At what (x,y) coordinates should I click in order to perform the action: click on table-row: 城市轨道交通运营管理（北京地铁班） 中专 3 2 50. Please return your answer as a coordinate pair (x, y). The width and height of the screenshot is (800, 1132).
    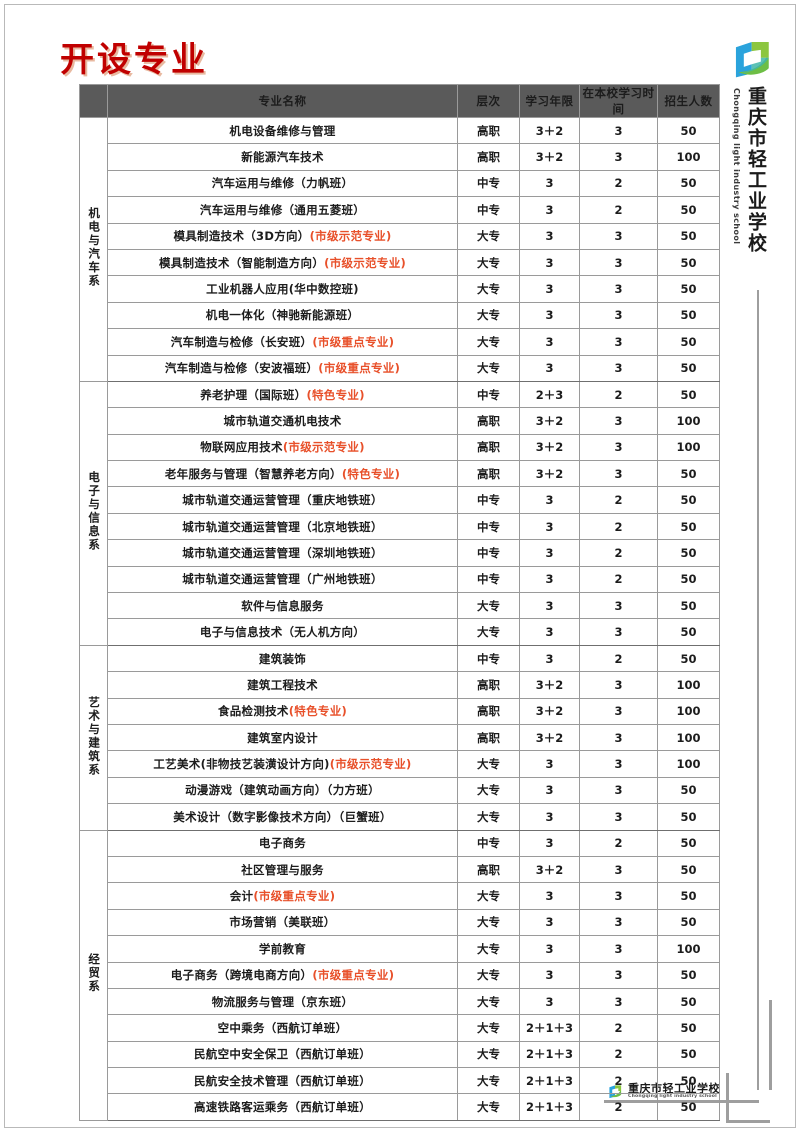
    Looking at the image, I should click on (400, 526).